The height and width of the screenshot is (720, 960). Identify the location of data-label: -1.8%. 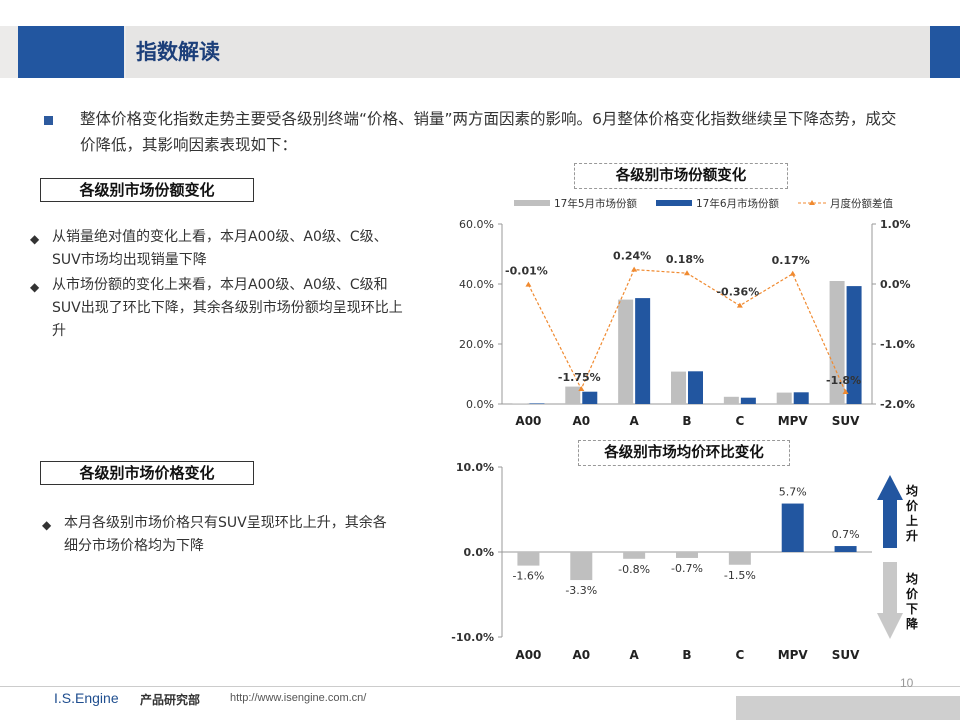
(843, 380).